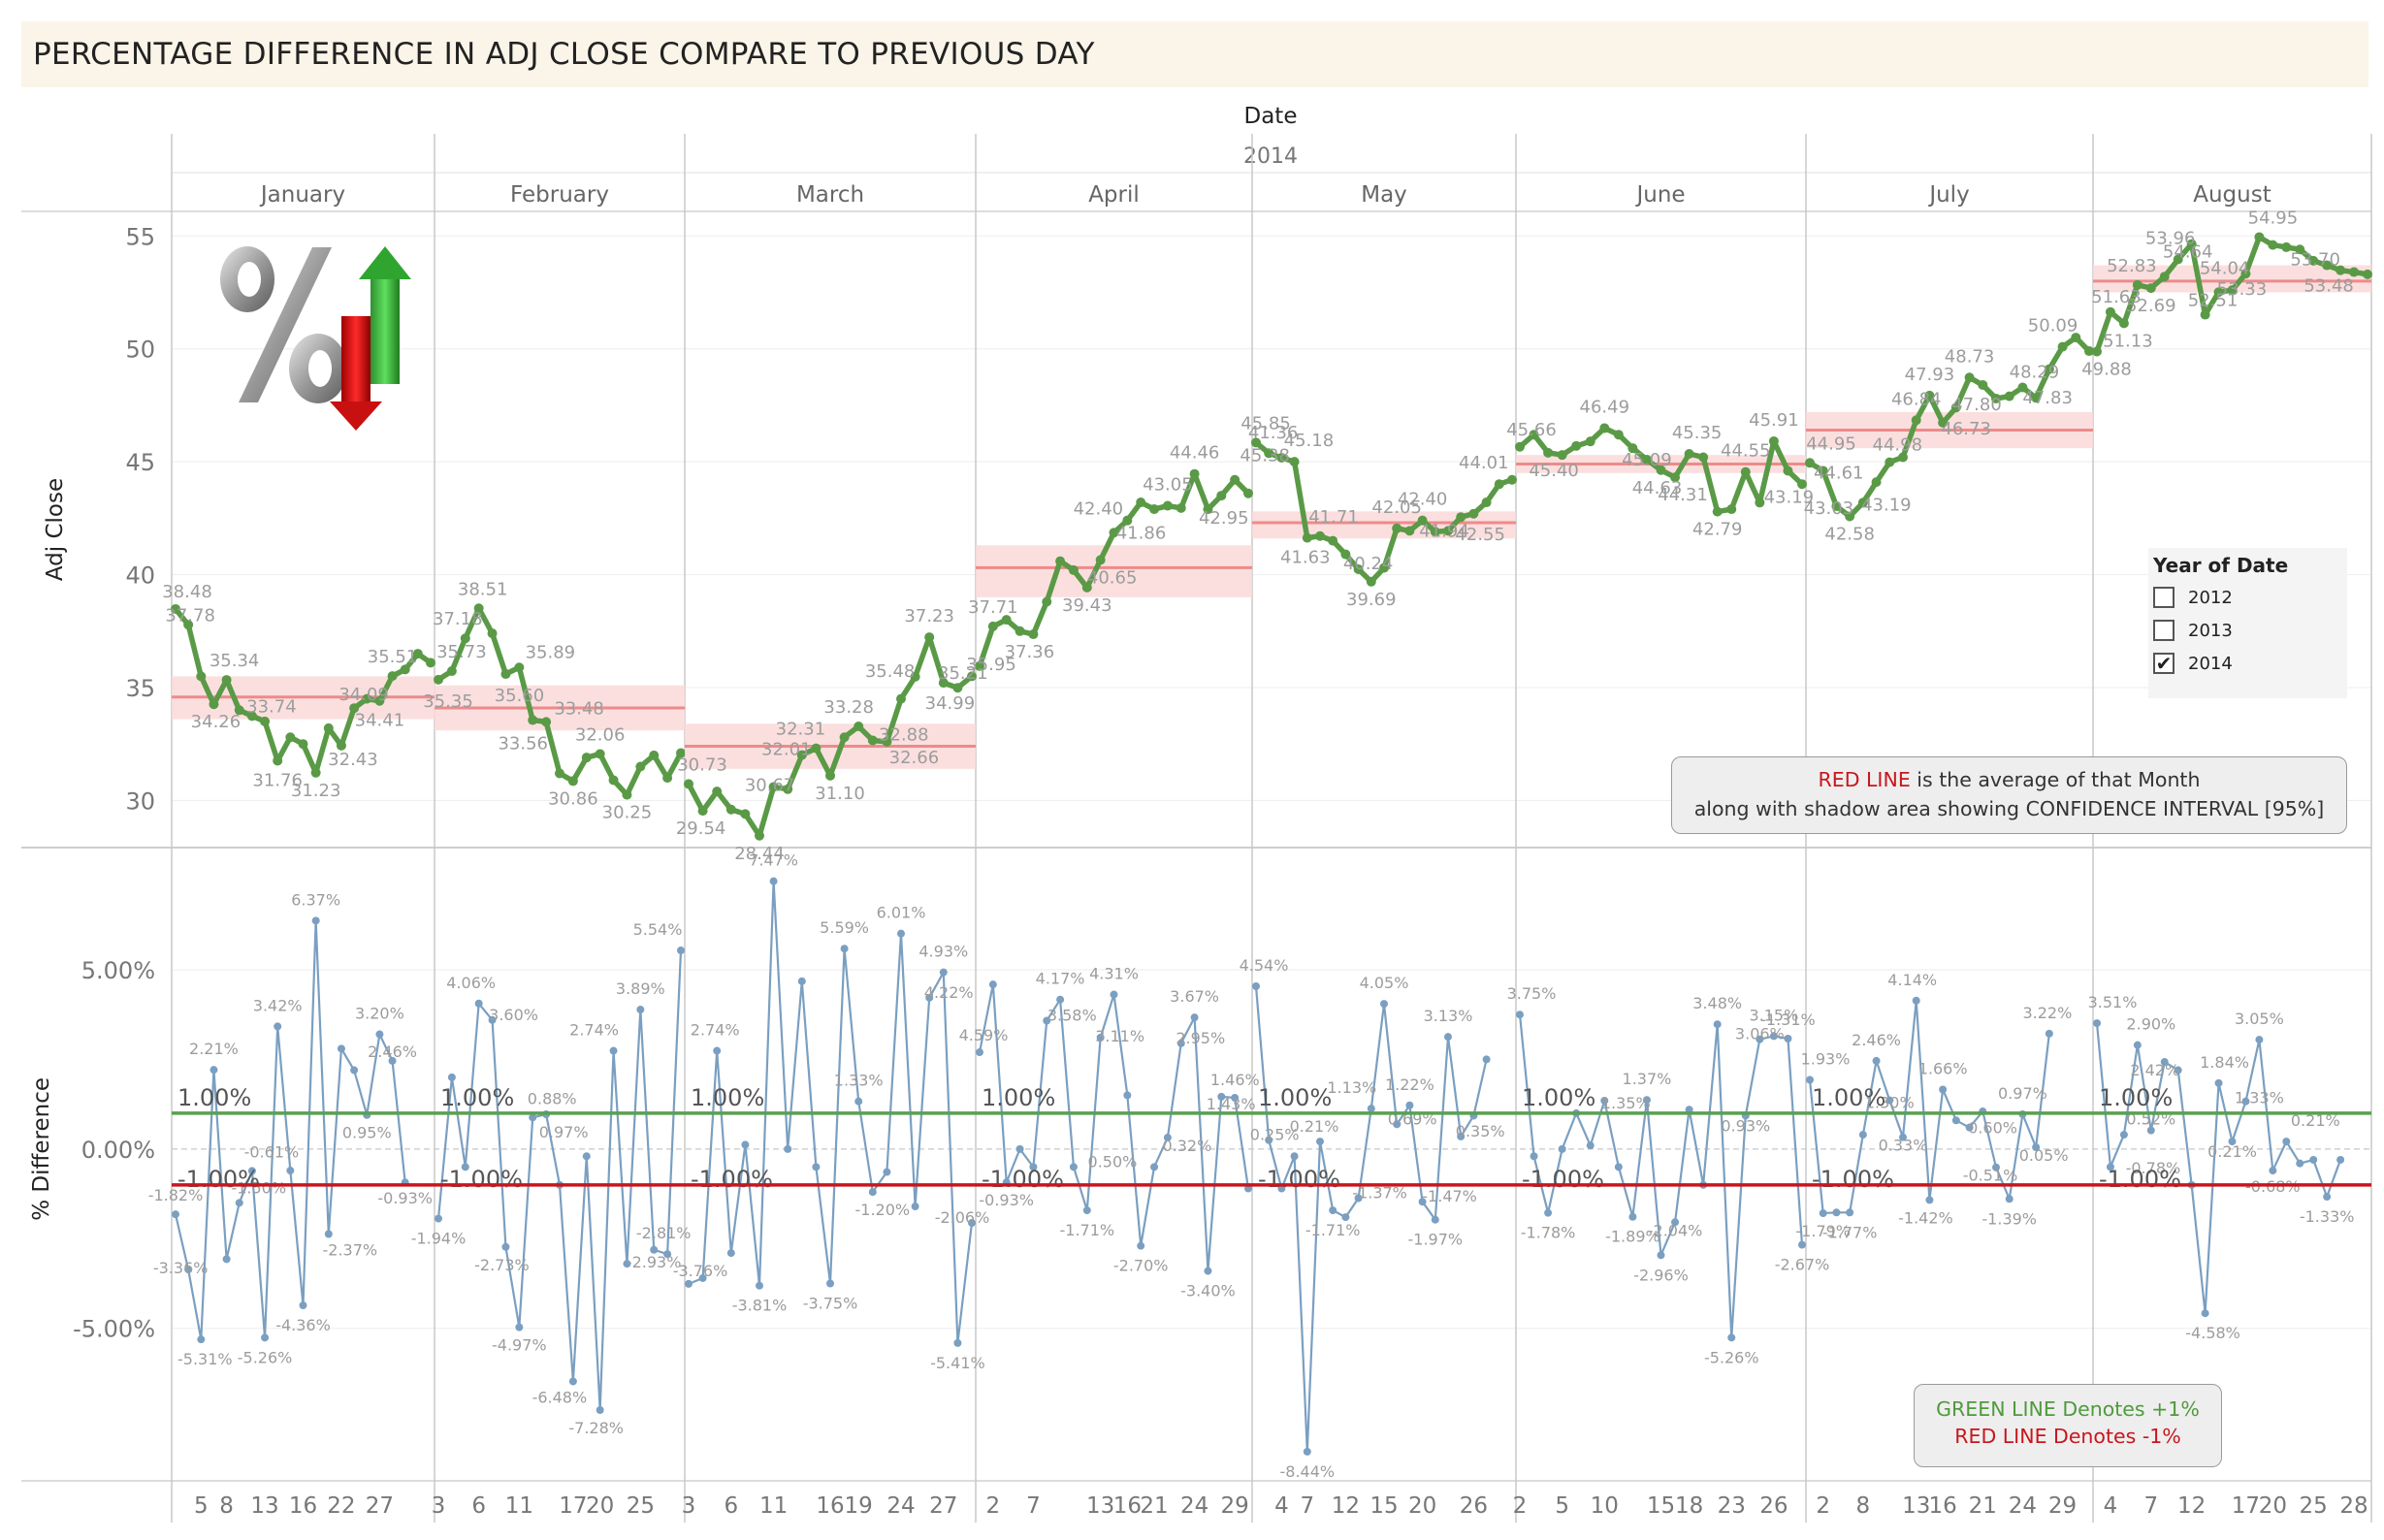 This screenshot has height=1540, width=2384. I want to click on adj-close-data-label: 41.86, so click(1141, 533).